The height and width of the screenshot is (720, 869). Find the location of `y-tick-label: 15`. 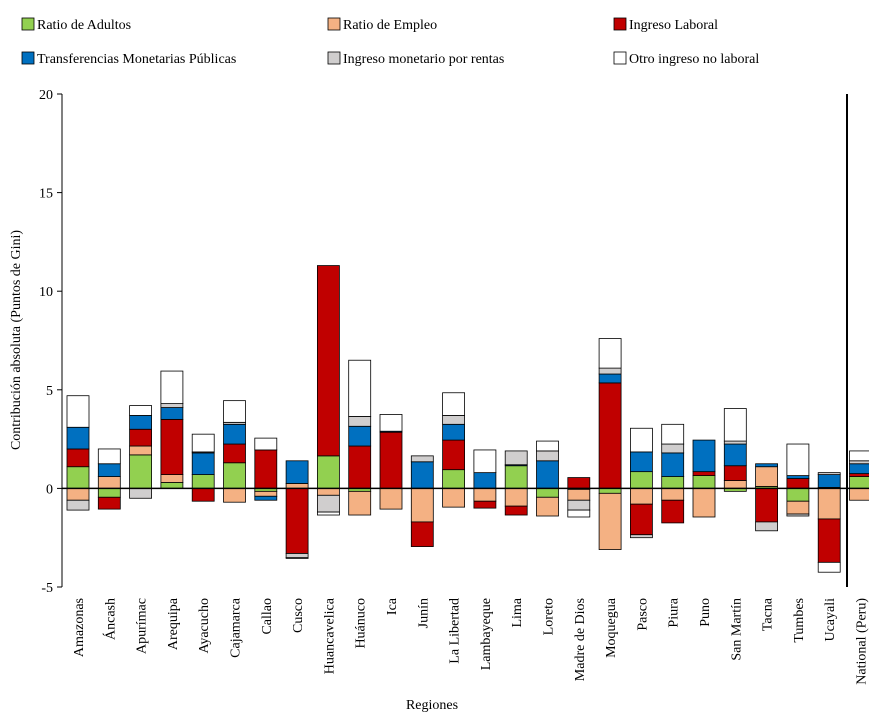

y-tick-label: 15 is located at coordinates (46, 194).